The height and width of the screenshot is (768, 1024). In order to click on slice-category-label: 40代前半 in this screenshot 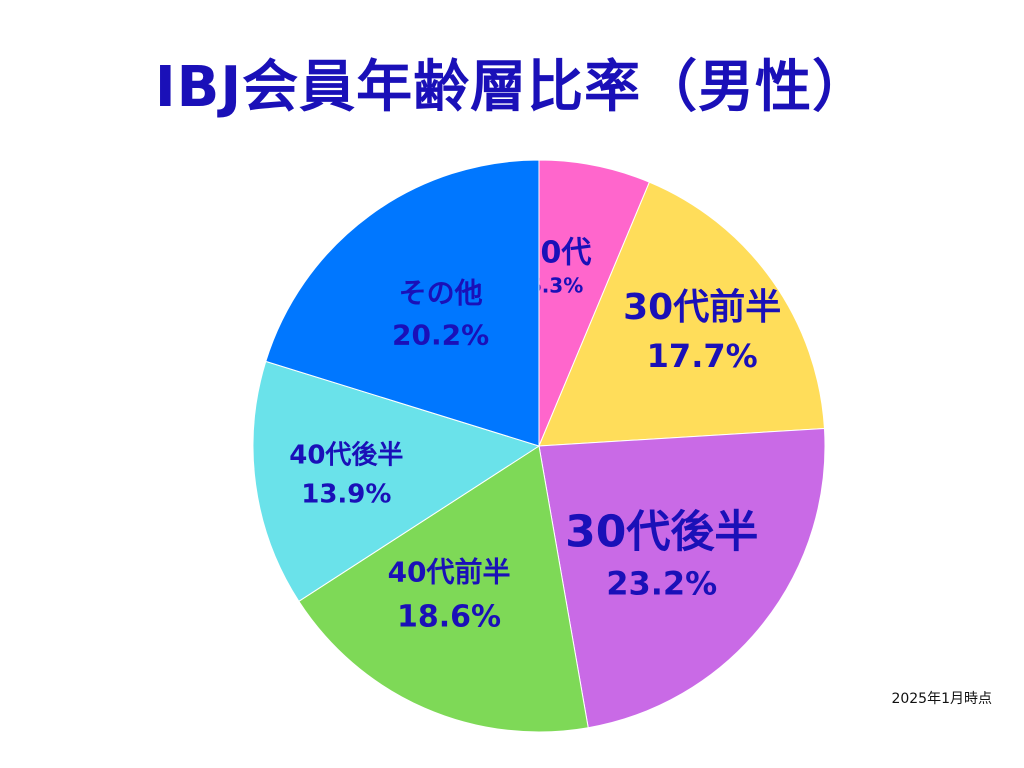, I will do `click(449, 572)`.